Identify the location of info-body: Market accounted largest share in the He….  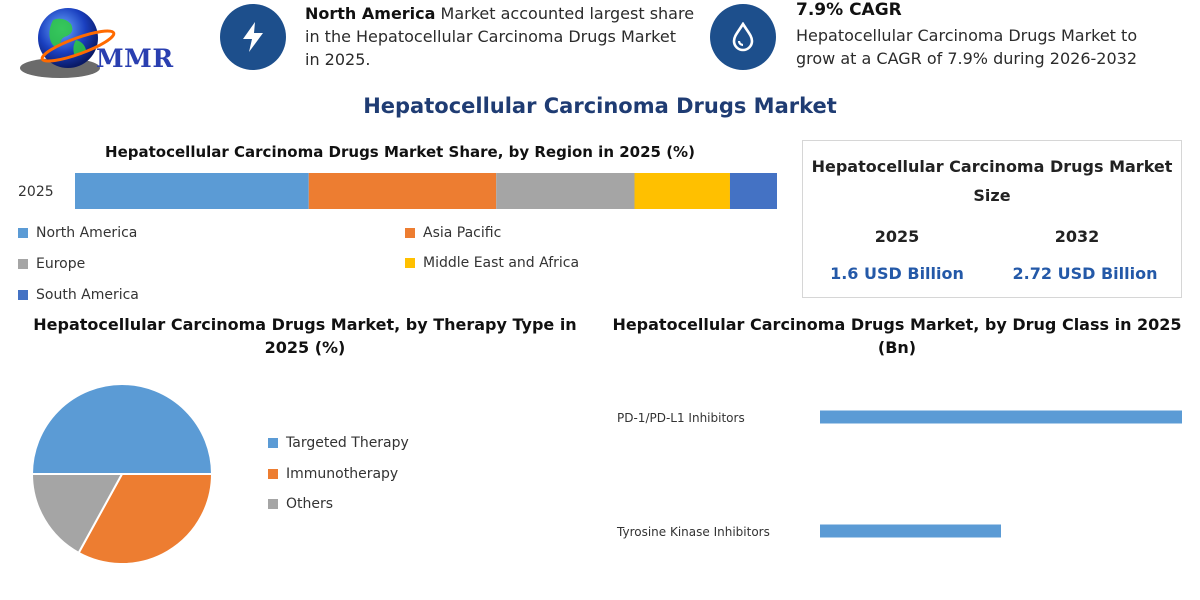
(500, 36).